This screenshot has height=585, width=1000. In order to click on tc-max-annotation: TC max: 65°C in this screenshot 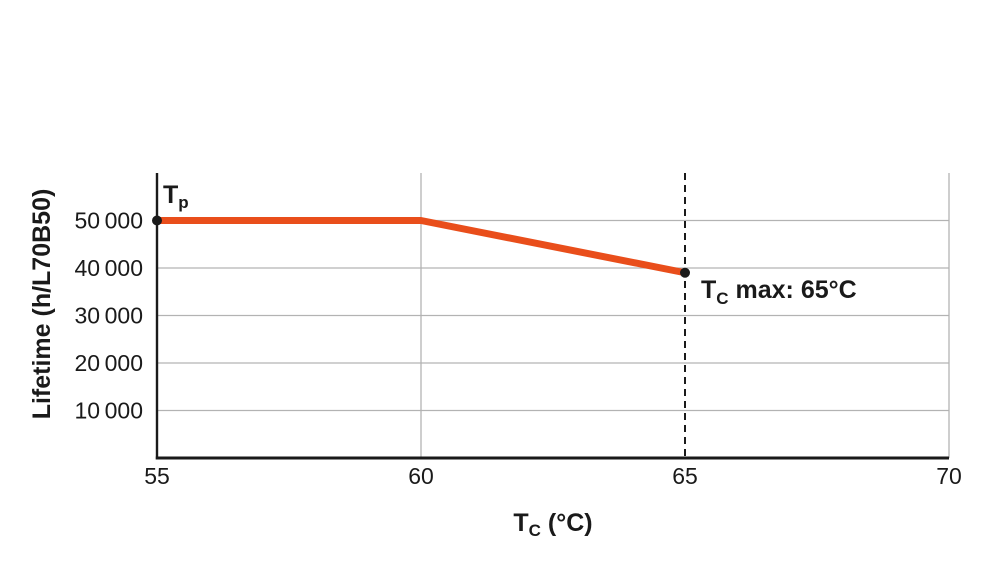, I will do `click(779, 292)`.